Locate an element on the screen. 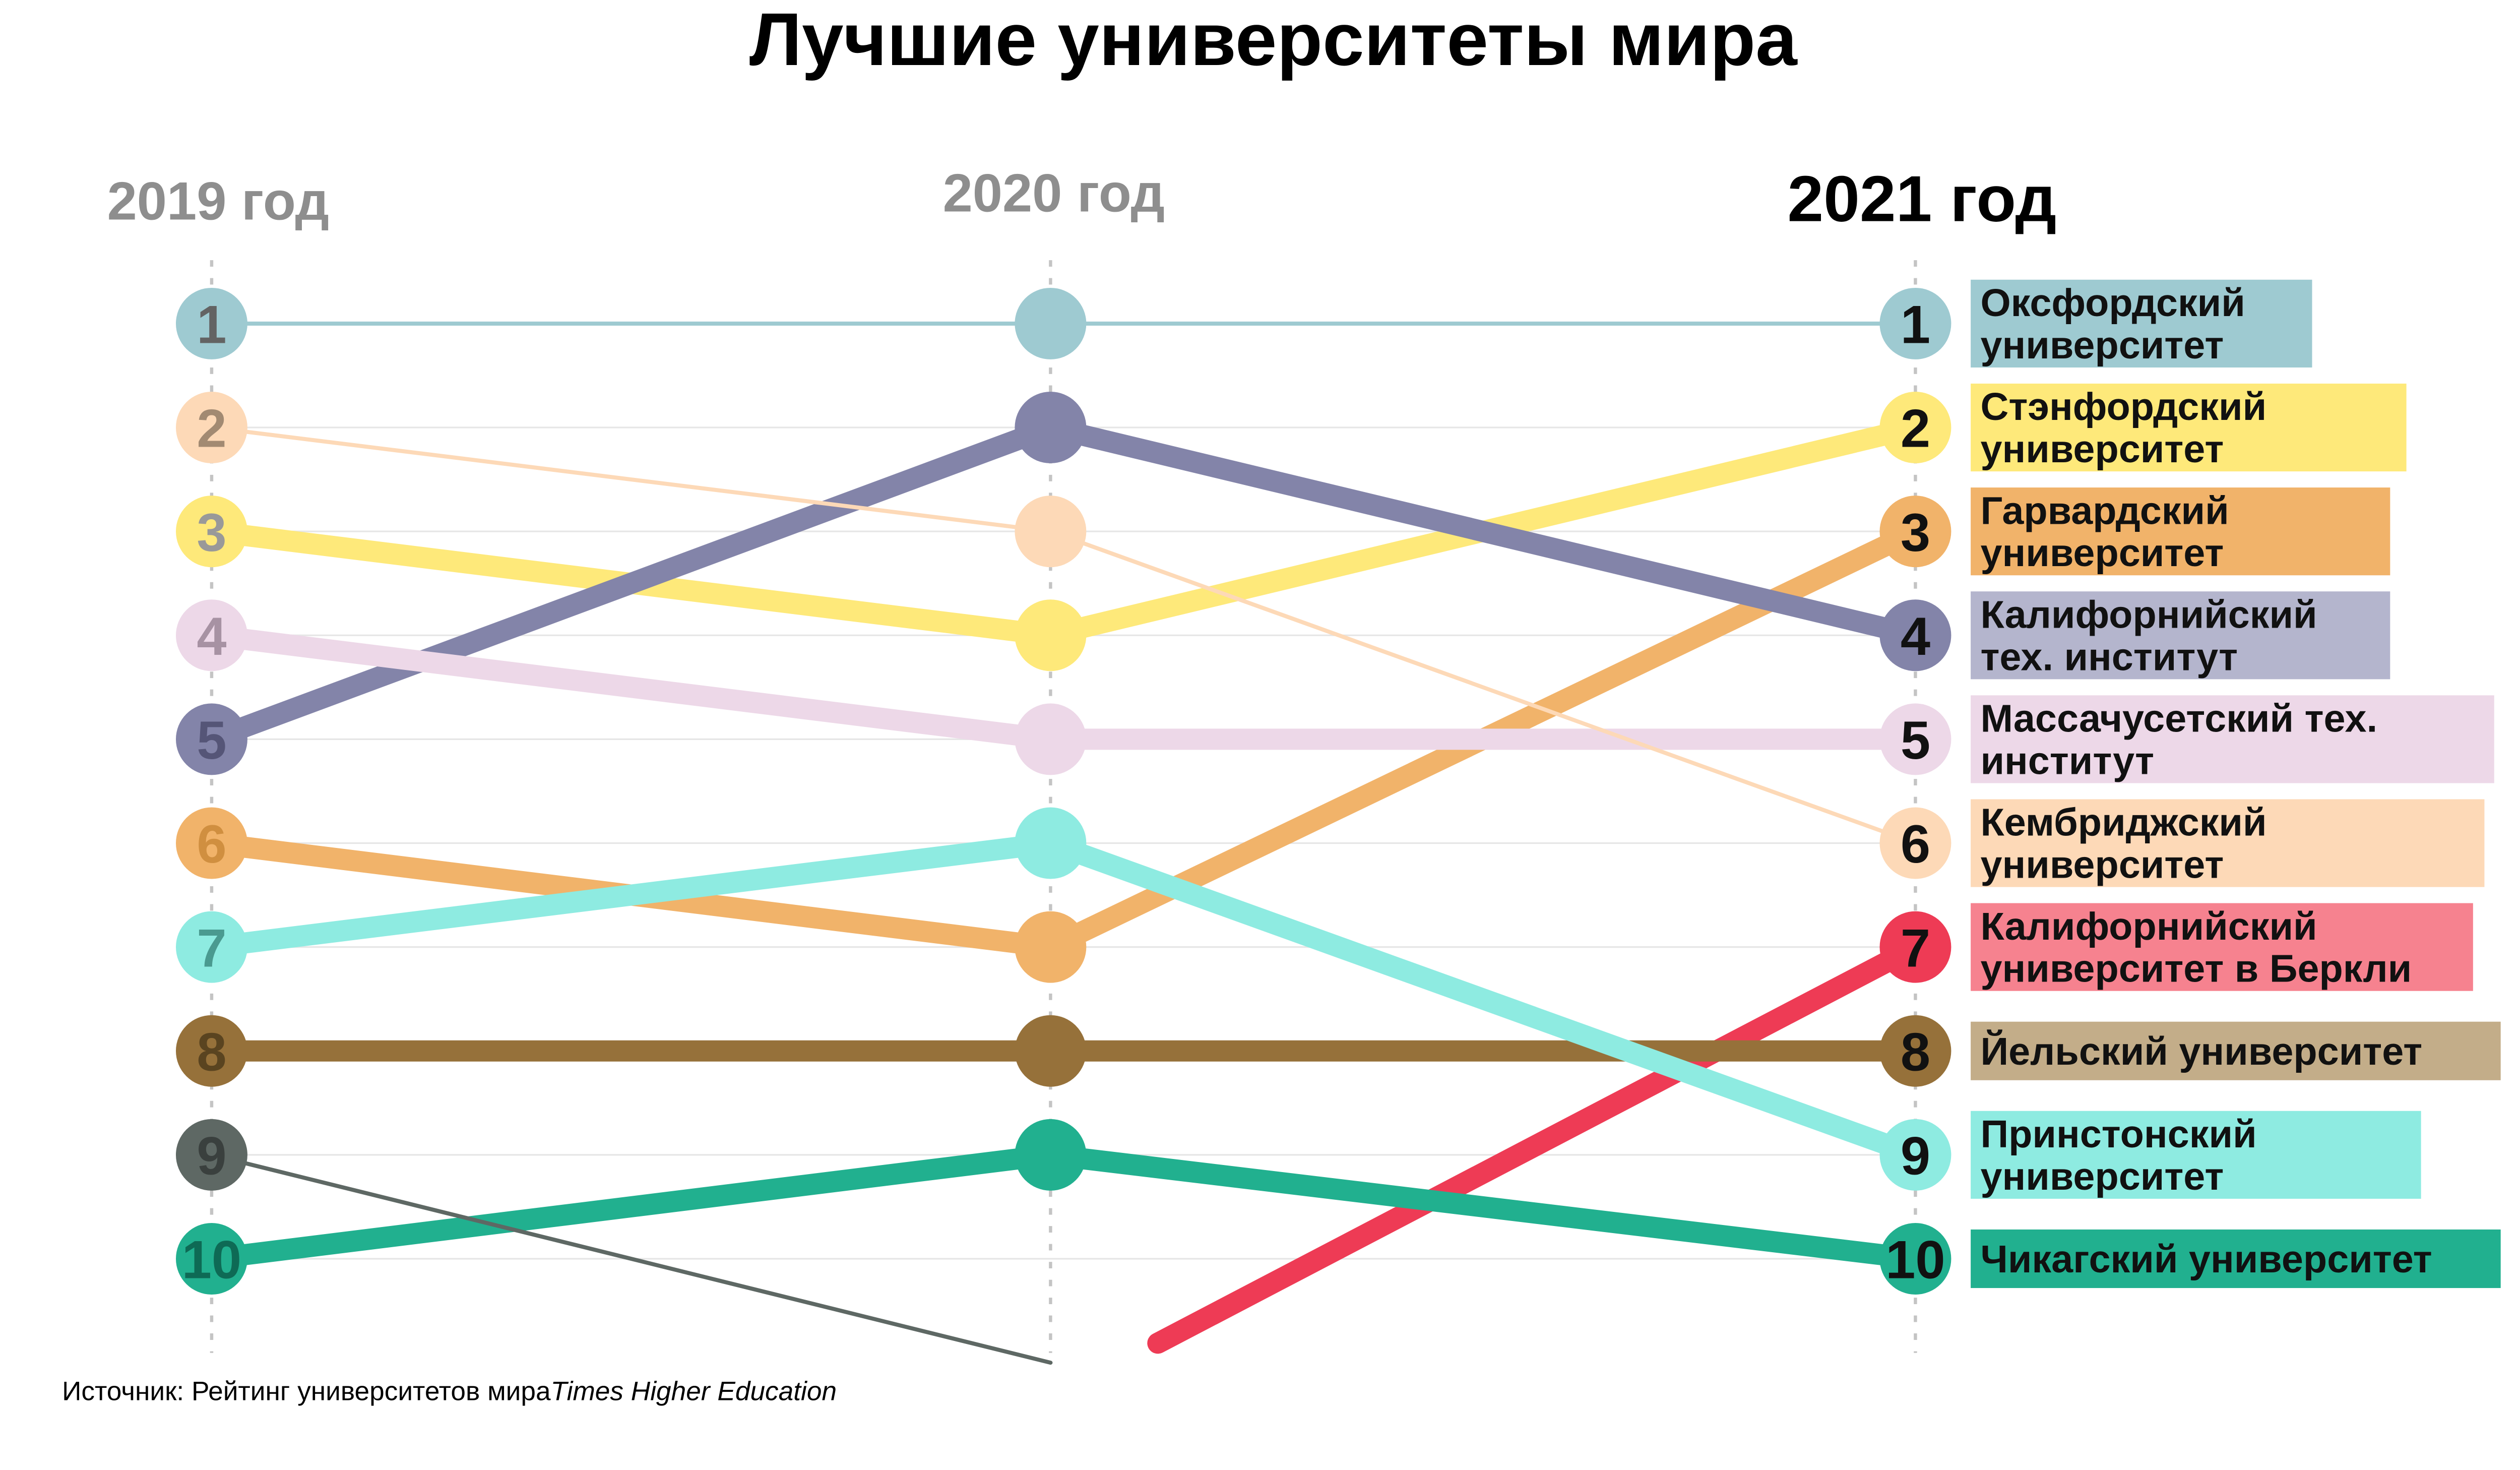  source-prefix: Источник: Рейтинг университетов мира is located at coordinates (306, 1391).